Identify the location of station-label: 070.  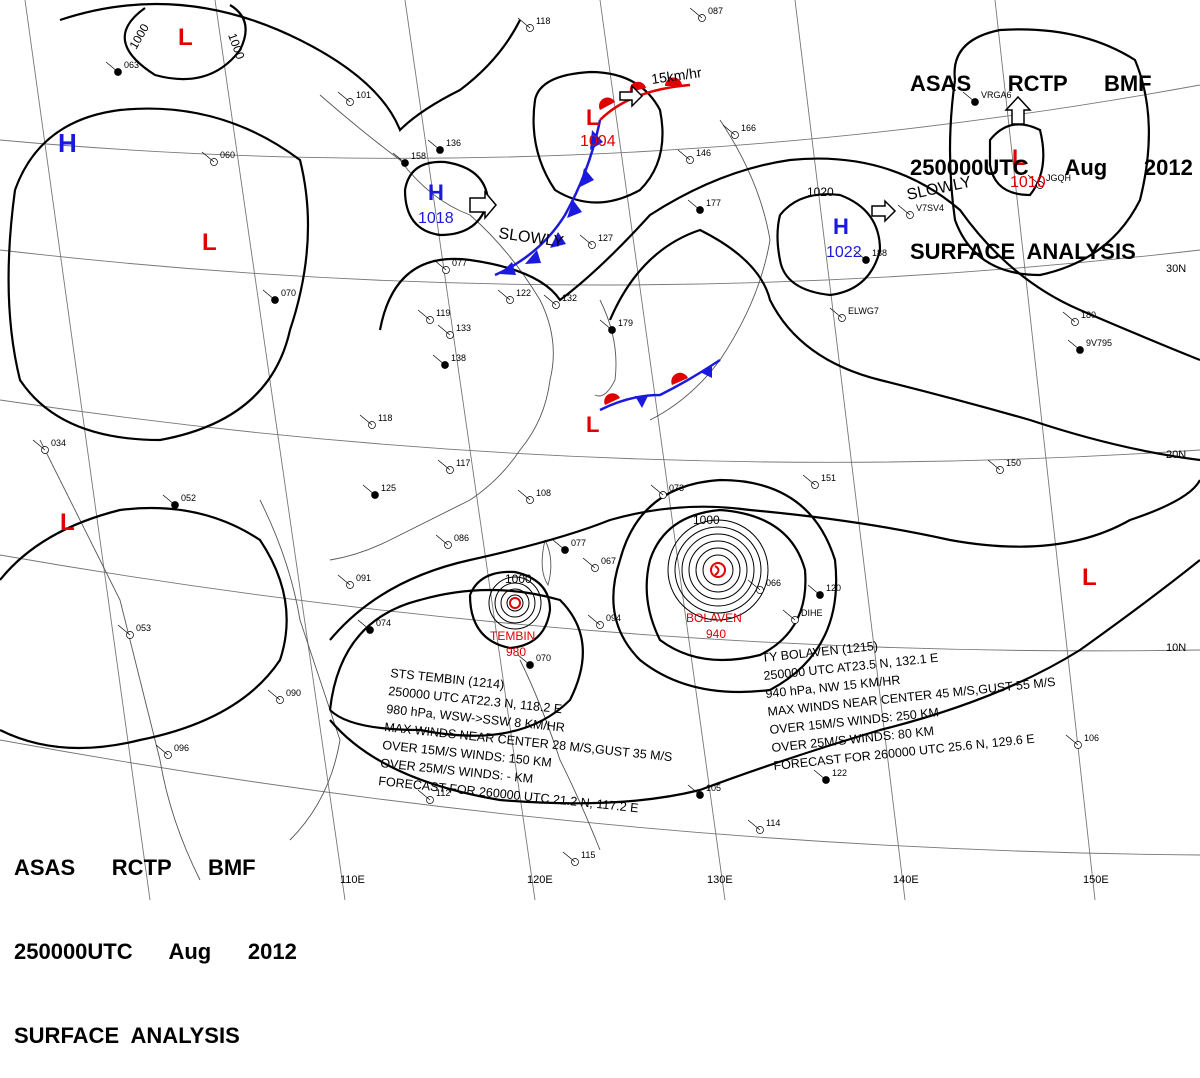
(288, 293).